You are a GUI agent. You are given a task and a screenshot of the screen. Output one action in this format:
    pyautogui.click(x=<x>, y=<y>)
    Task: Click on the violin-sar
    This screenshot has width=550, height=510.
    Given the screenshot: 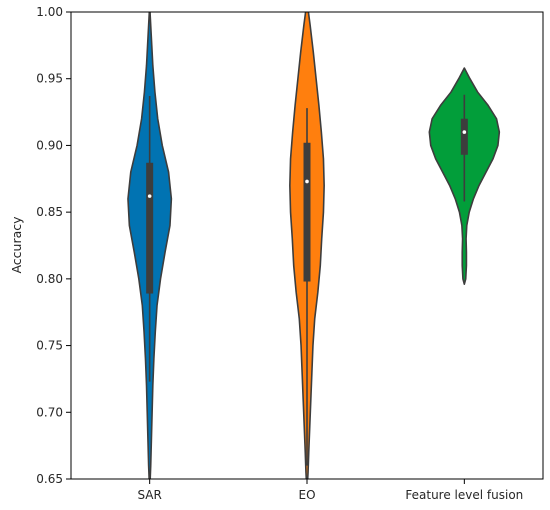 What is the action you would take?
    pyautogui.click(x=150, y=245)
    